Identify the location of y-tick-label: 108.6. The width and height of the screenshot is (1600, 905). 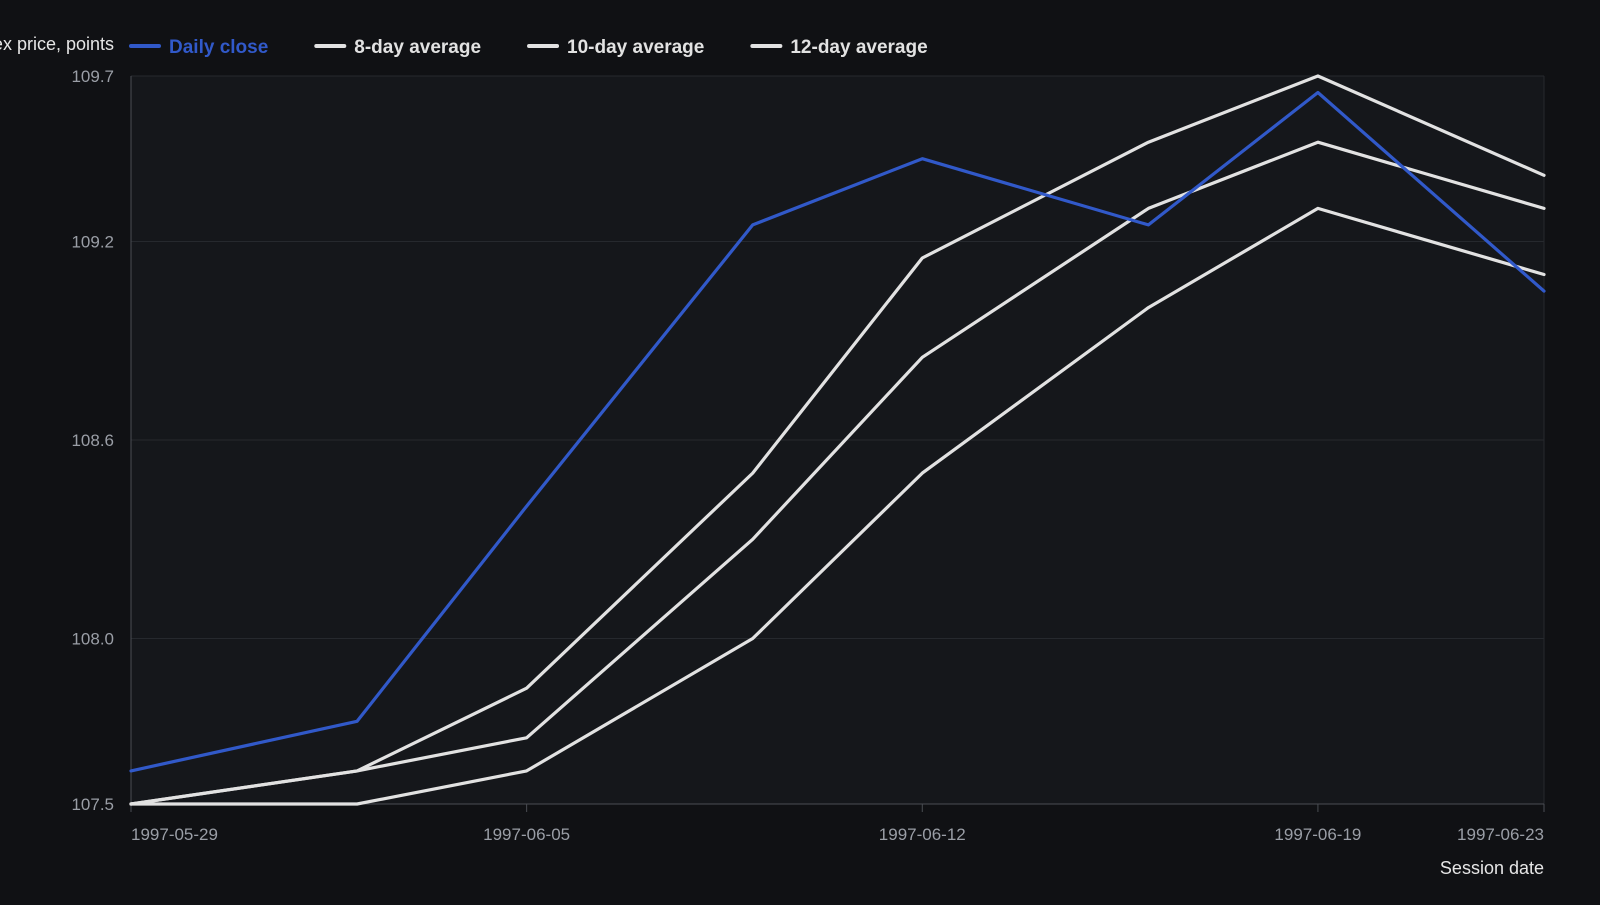
(92, 440).